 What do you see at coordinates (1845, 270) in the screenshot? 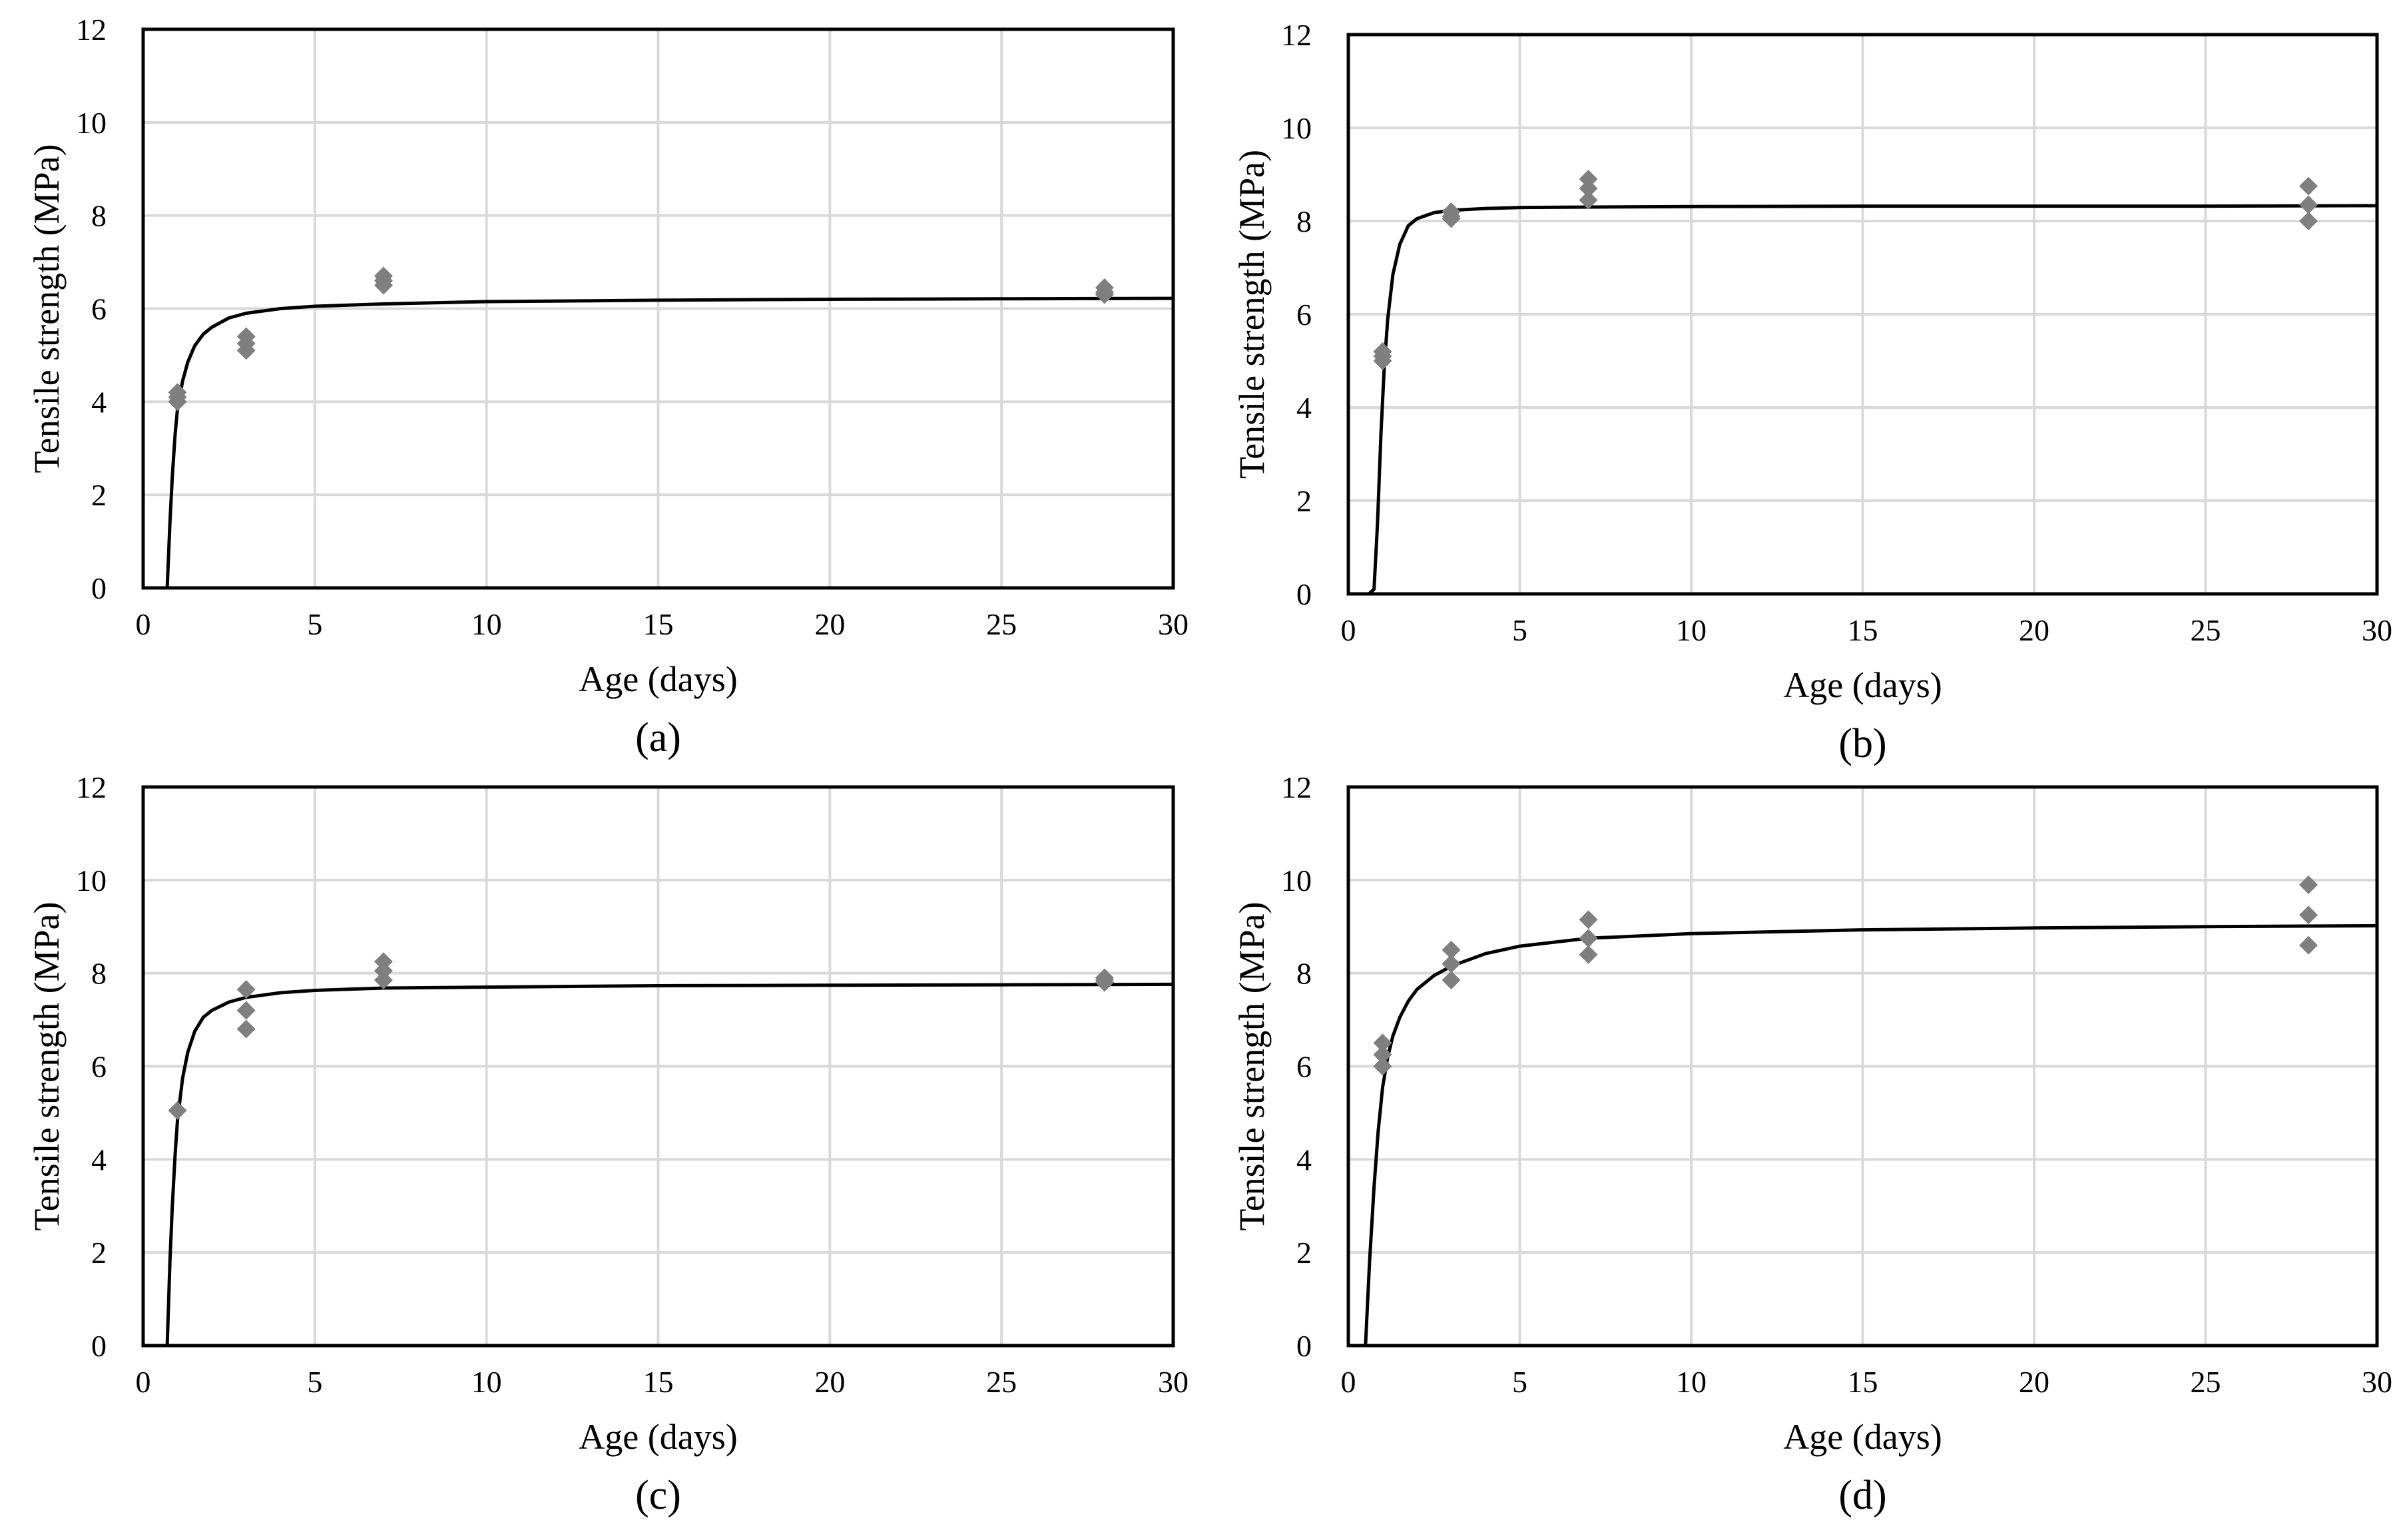
I see `panel-b-data-points` at bounding box center [1845, 270].